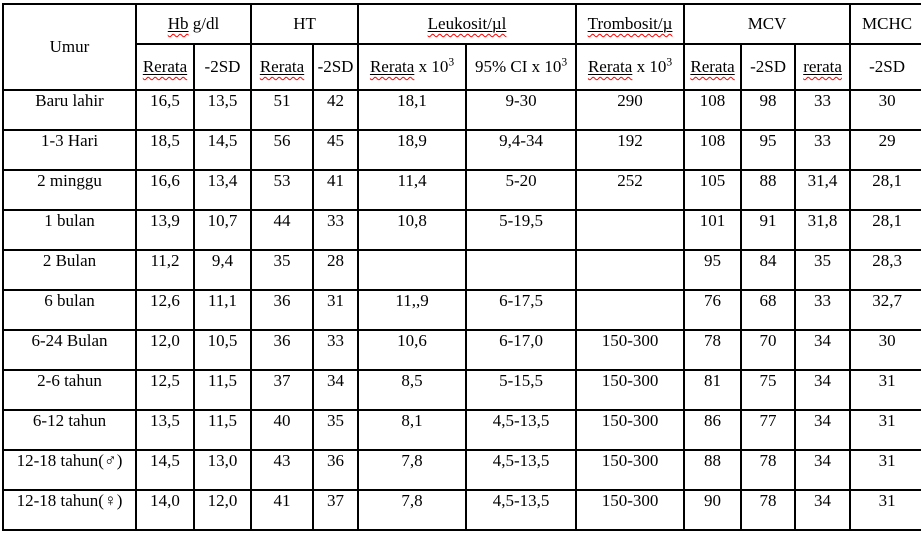 The width and height of the screenshot is (921, 542). Describe the element at coordinates (336, 270) in the screenshot. I see `cell: 28` at that location.